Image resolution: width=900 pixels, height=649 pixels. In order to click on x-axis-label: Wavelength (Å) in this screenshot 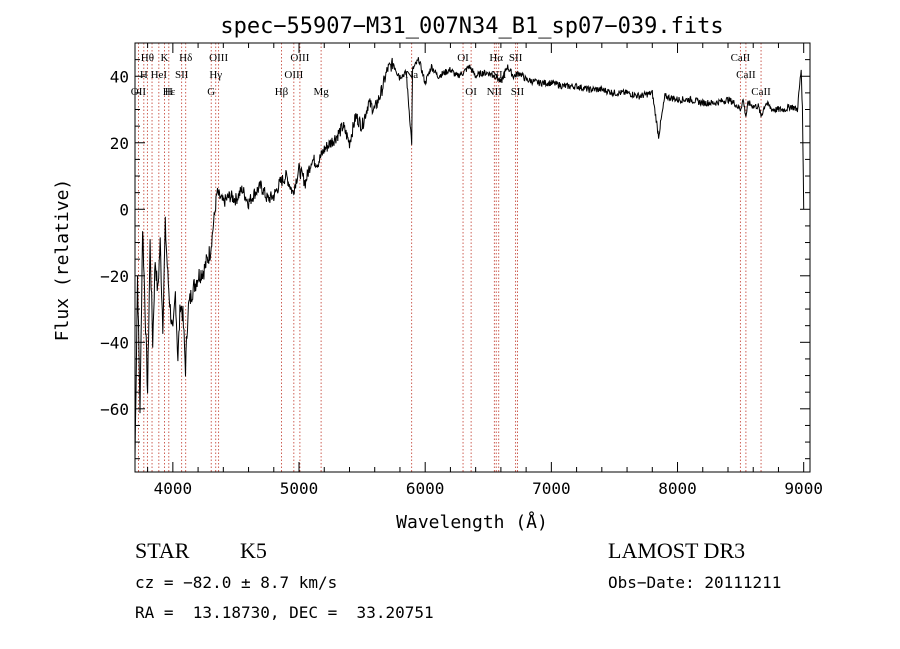, I will do `click(472, 522)`.